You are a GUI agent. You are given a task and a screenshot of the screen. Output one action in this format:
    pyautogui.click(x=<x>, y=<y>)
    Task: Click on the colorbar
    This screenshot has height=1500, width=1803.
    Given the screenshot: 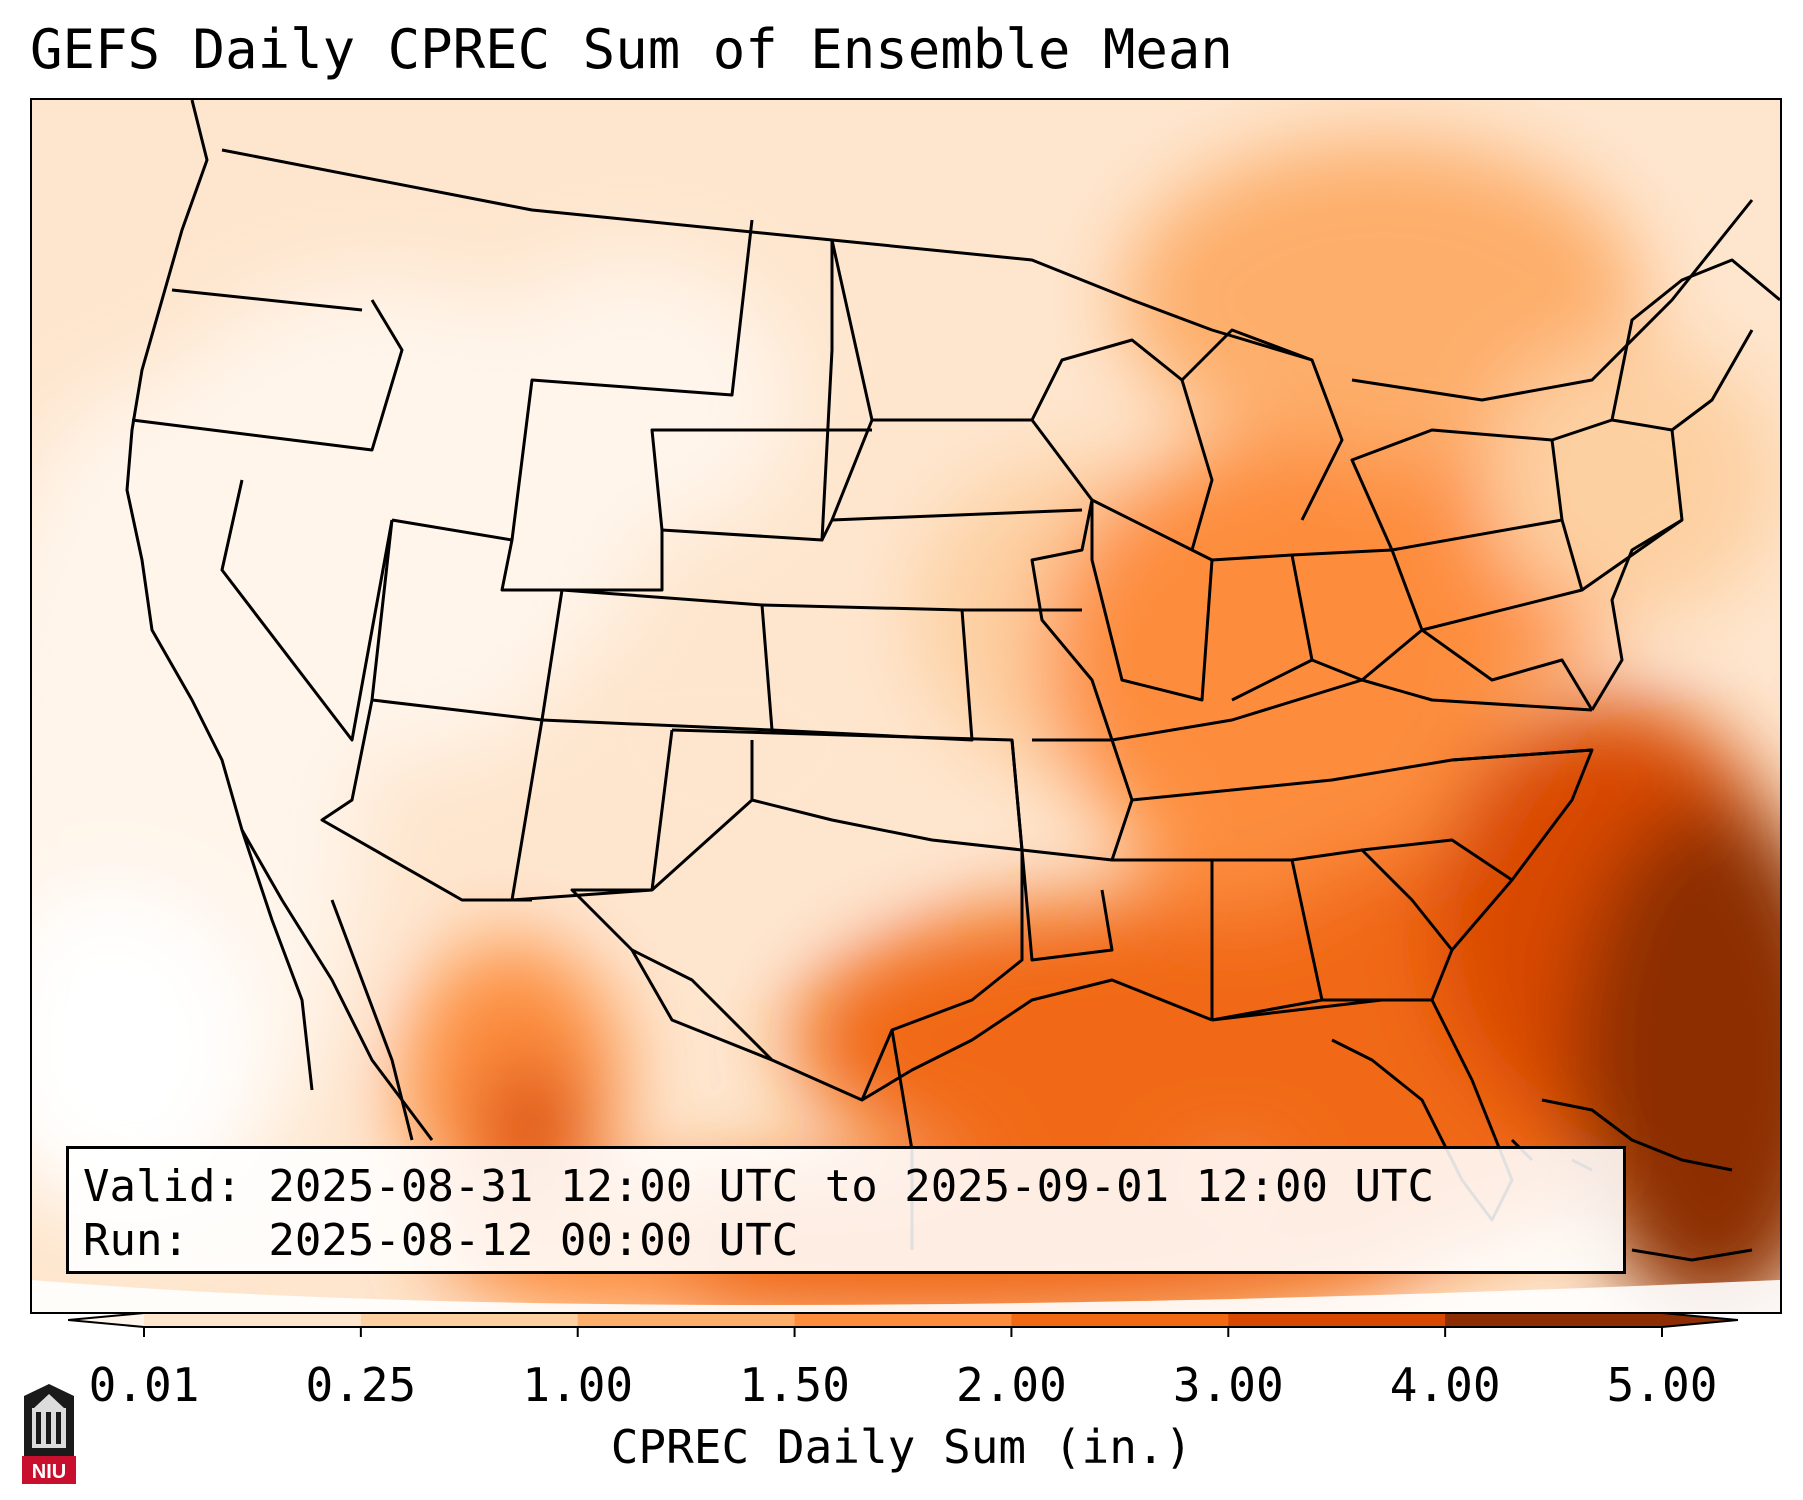 What is the action you would take?
    pyautogui.click(x=903, y=1324)
    